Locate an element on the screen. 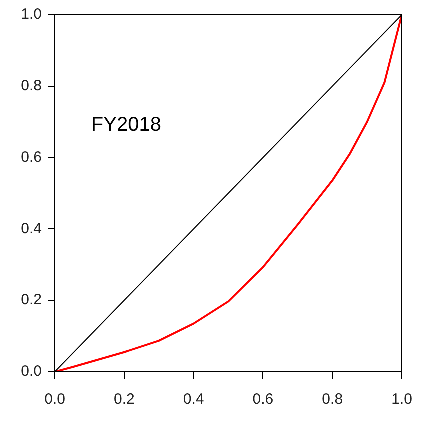 The height and width of the screenshot is (446, 427). y-tick-label: 0.6 is located at coordinates (31, 157).